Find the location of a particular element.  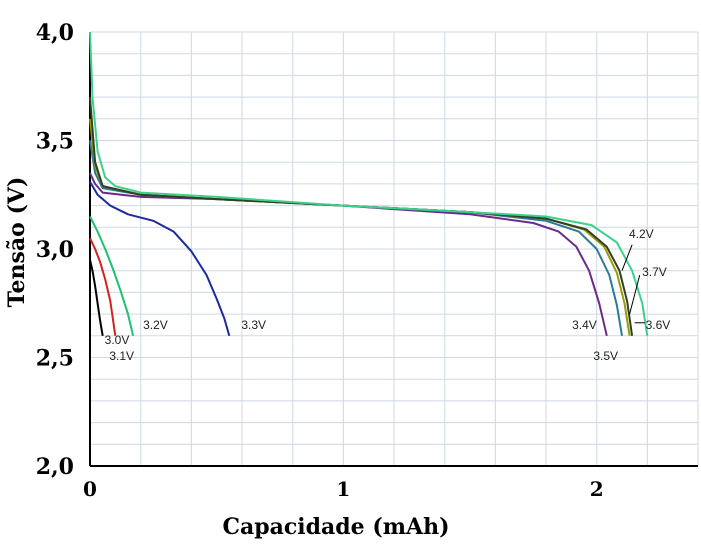

series-line-3-1v is located at coordinates (103, 286).